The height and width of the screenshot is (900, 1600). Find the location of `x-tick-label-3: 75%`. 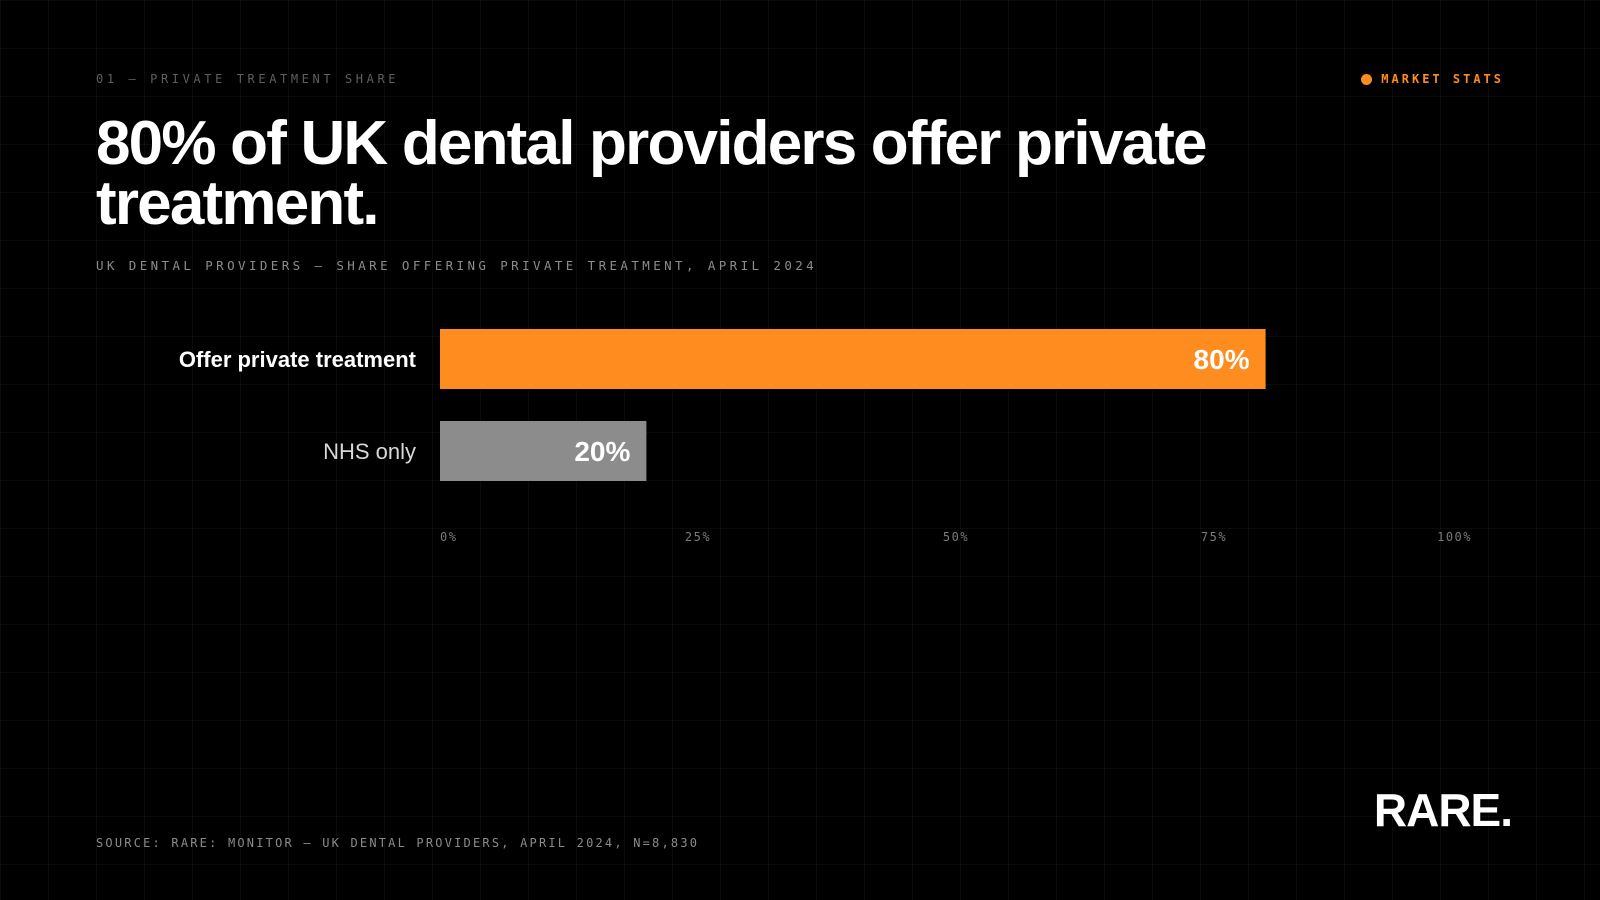

x-tick-label-3: 75% is located at coordinates (1214, 537).